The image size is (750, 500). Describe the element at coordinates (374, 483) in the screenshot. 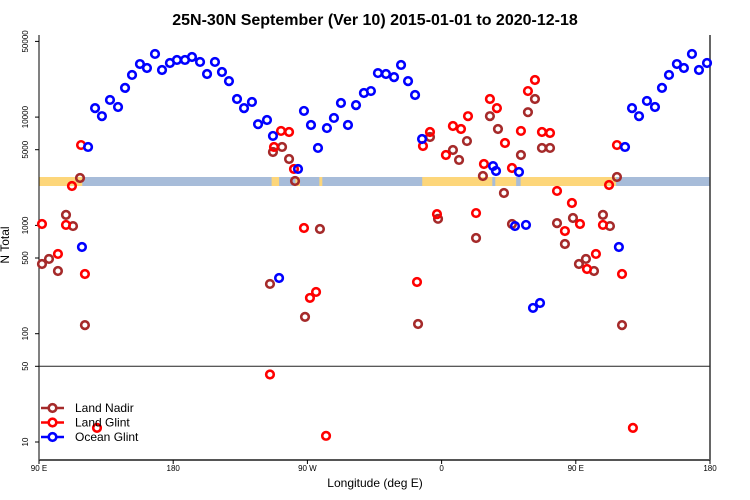

I see `x-axis-label: Longitude (deg E)` at that location.